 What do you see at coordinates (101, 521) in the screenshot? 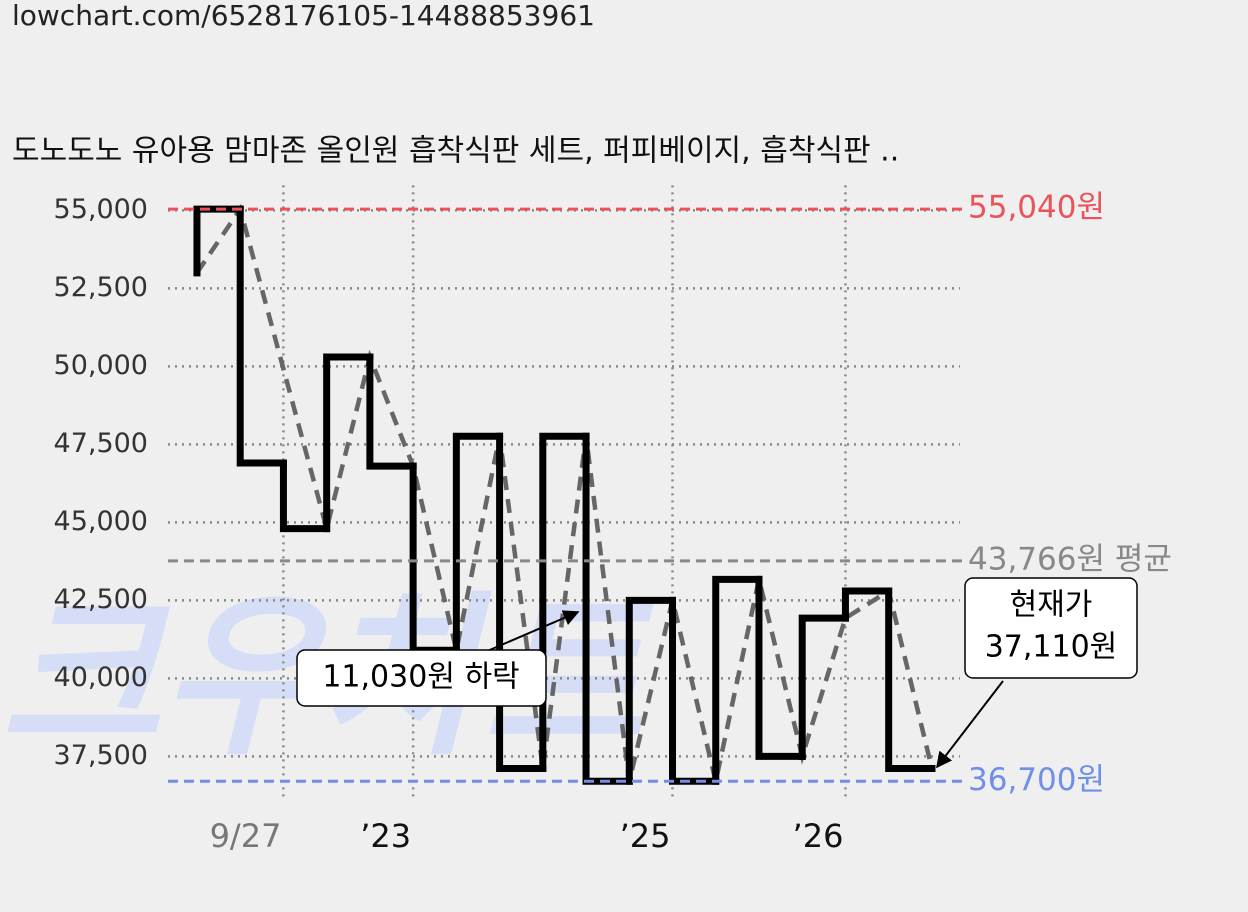
I see `y-tick-label: 45,000` at bounding box center [101, 521].